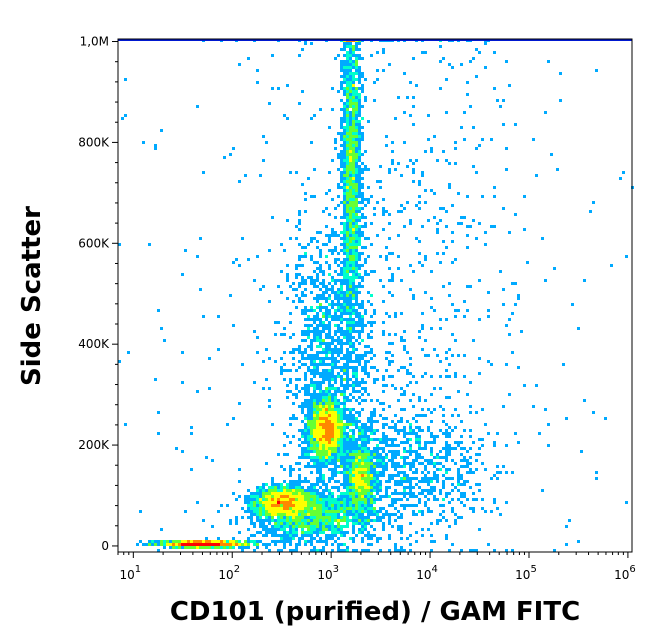 The image size is (652, 641). I want to click on x-tick-label: 103, so click(328, 573).